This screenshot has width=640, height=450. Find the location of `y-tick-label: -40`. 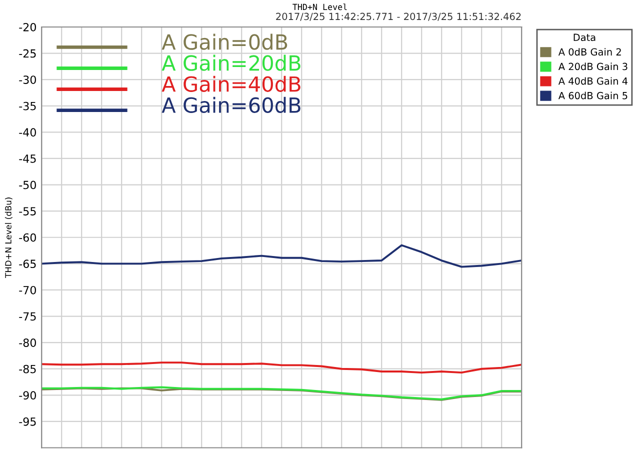

y-tick-label: -40 is located at coordinates (27, 132).